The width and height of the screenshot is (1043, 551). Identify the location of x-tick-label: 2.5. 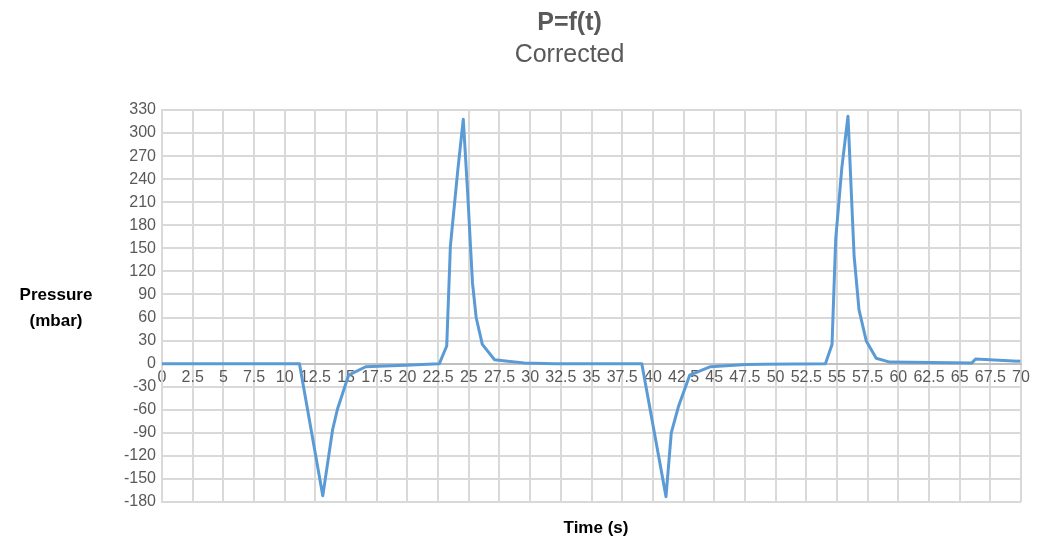
(192, 376).